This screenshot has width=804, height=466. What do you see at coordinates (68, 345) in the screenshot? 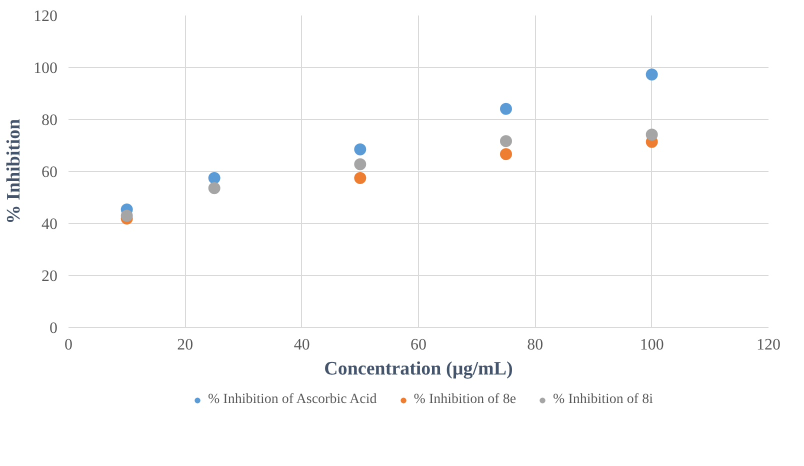
I see `x-tick-label: 0` at bounding box center [68, 345].